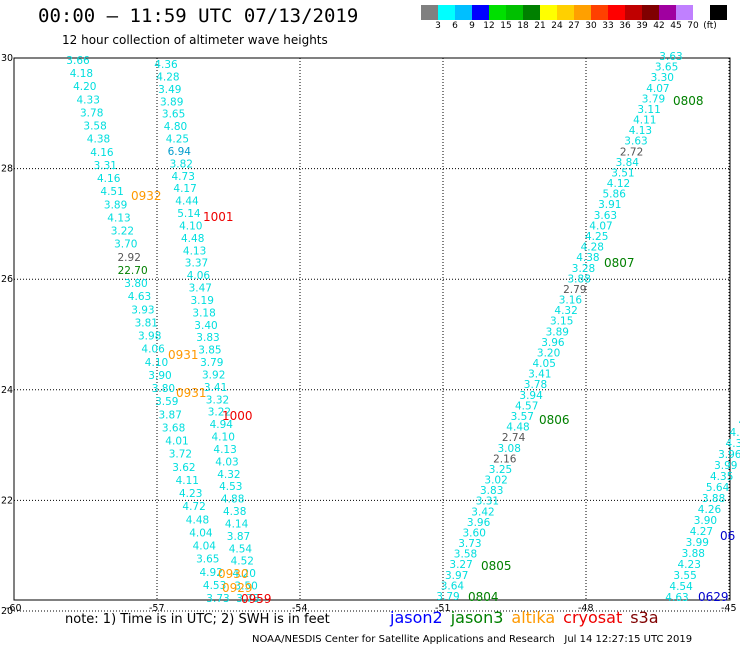 The width and height of the screenshot is (740, 650). I want to click on wave-height-value: 3.72, so click(180, 455).